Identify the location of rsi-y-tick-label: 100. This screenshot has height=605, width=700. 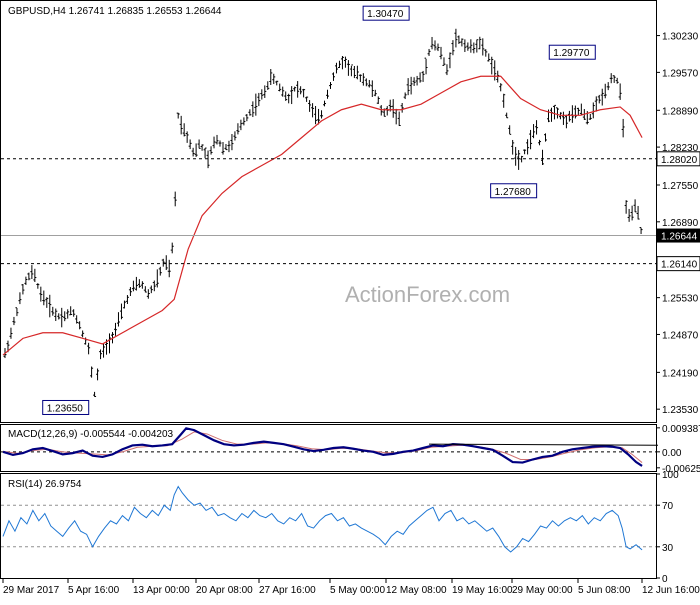
(670, 475).